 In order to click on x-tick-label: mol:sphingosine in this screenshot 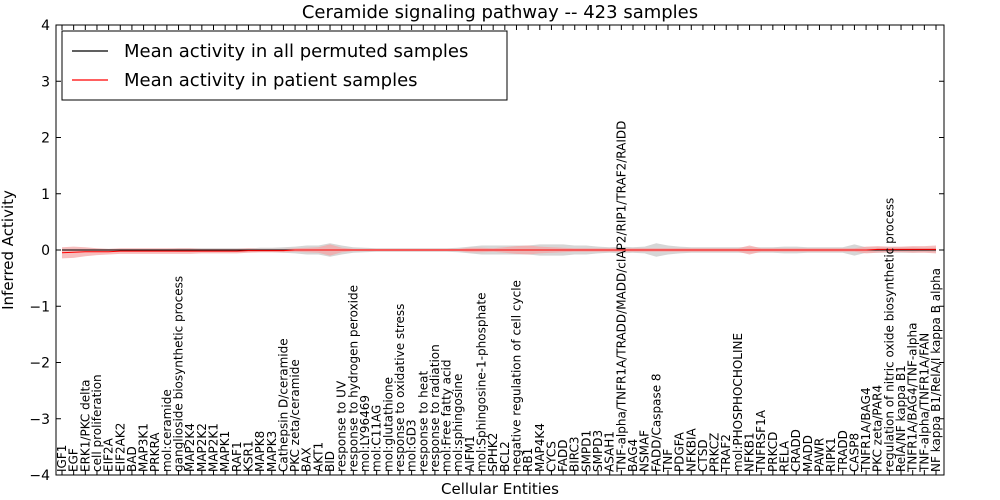, I will do `click(458, 423)`.